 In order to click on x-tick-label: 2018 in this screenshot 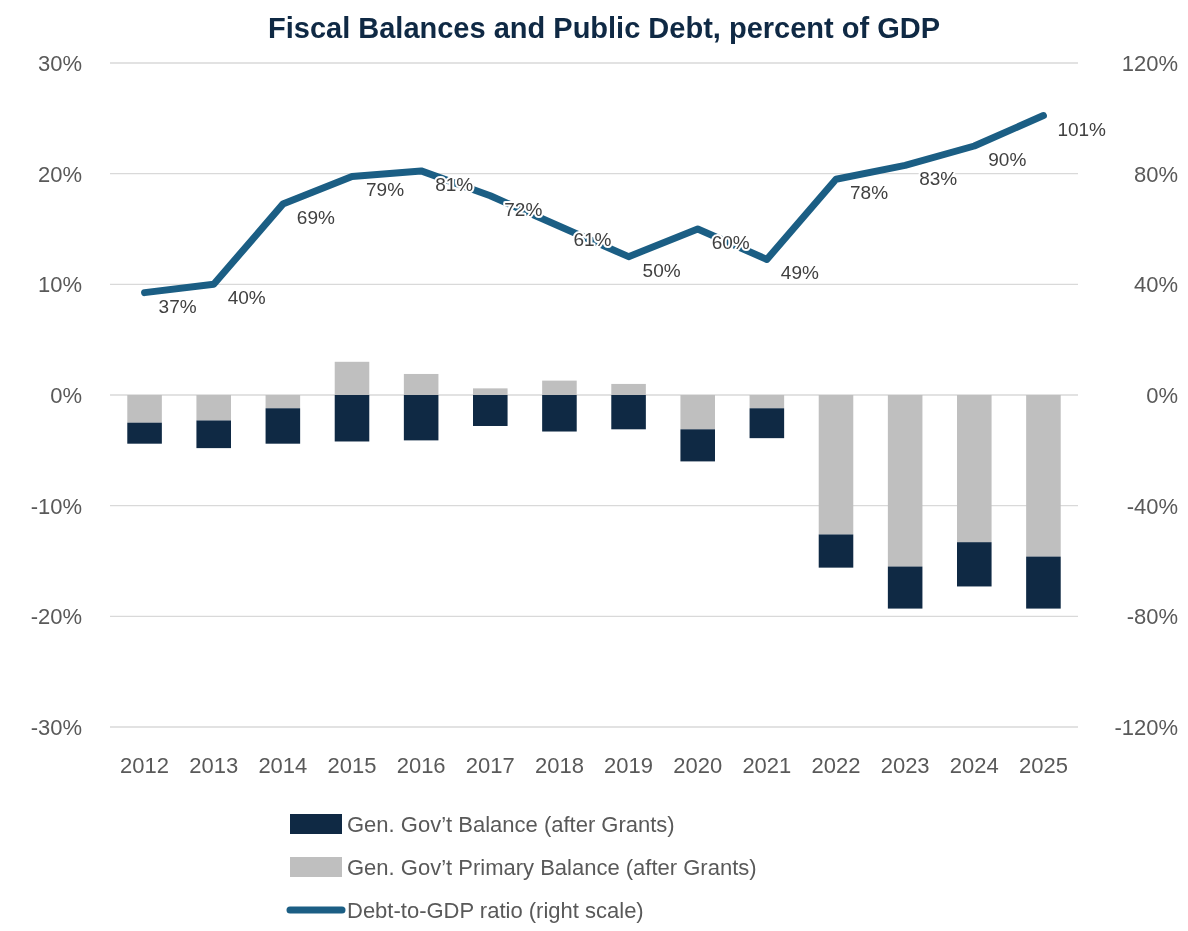, I will do `click(559, 765)`.